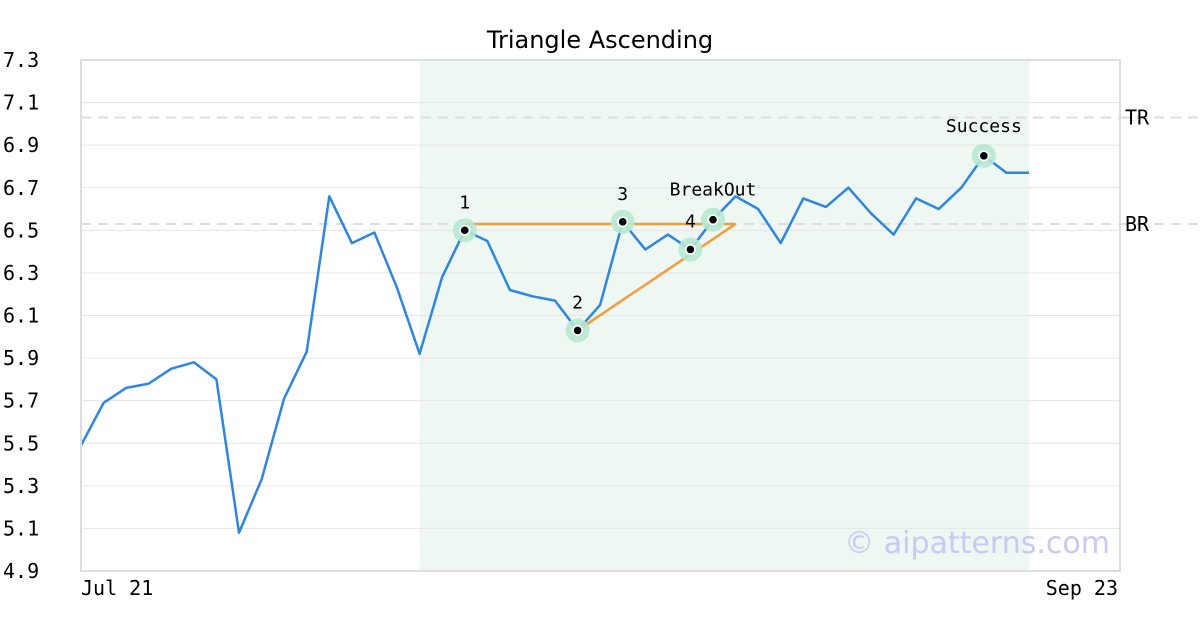  I want to click on y-tick-label: 4.9, so click(21, 571).